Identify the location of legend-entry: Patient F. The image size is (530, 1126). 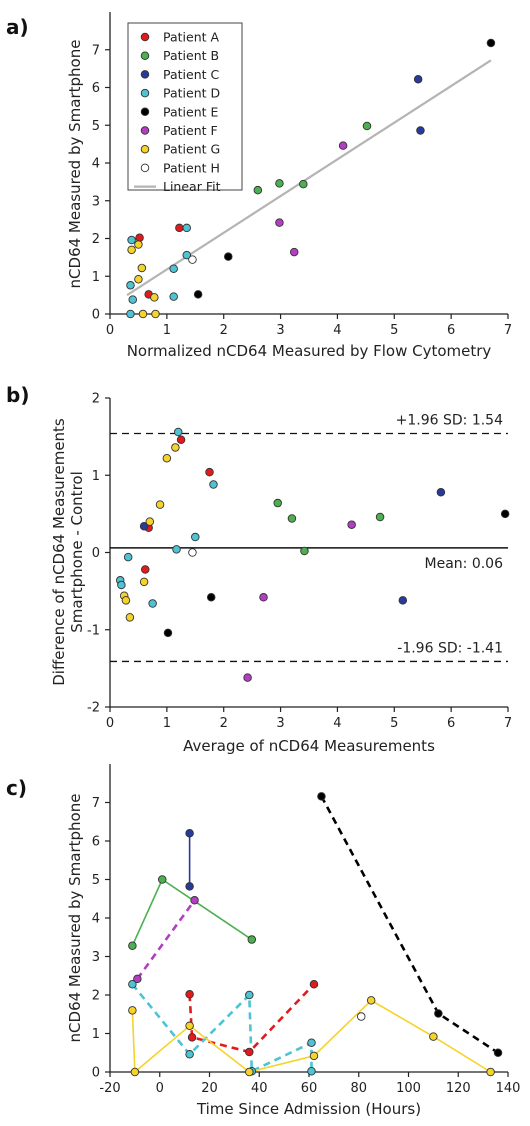
(190, 130).